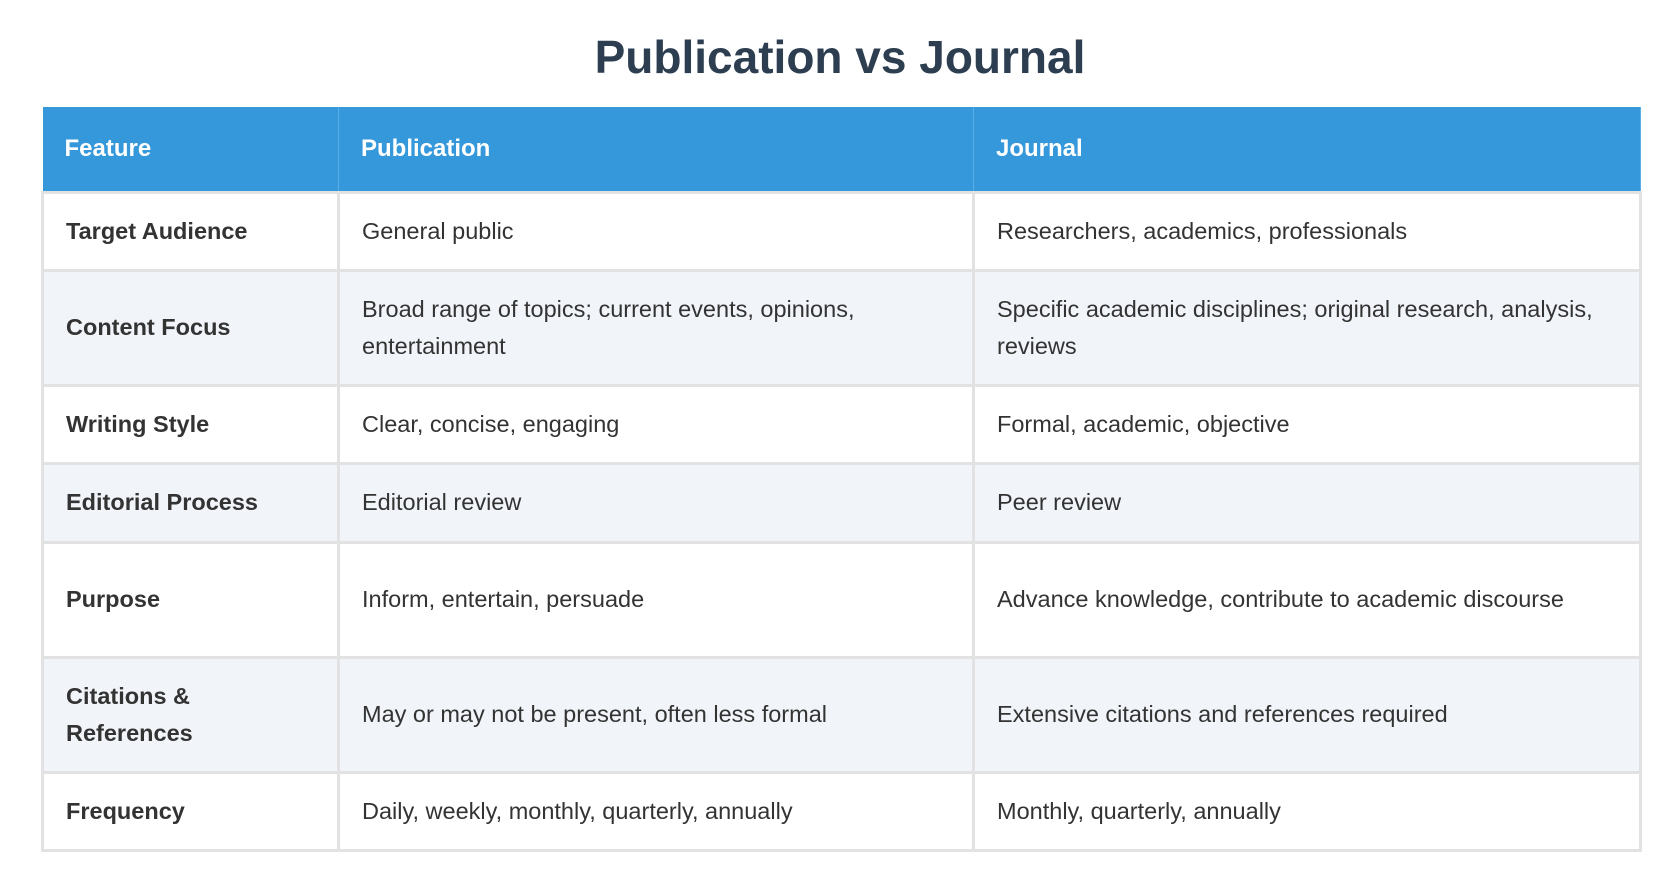 The image size is (1680, 892). What do you see at coordinates (656, 424) in the screenshot?
I see `publication-cell: Clear, concise, engaging` at bounding box center [656, 424].